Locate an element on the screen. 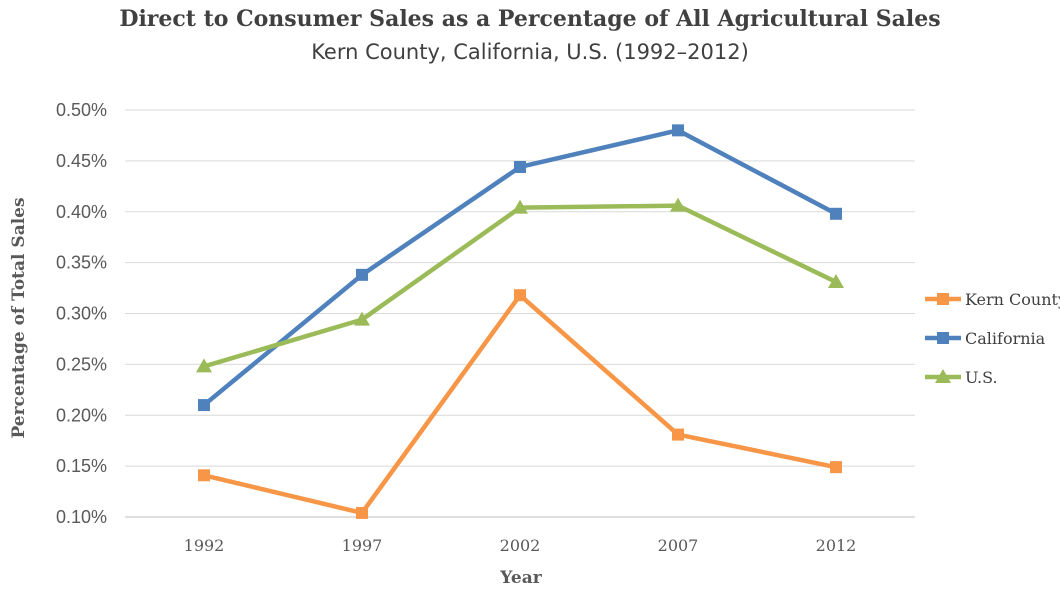 This screenshot has width=1060, height=590. legend-label: California is located at coordinates (1005, 338).